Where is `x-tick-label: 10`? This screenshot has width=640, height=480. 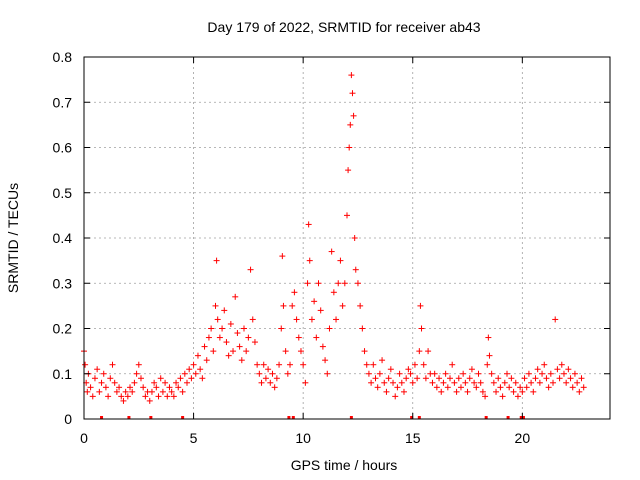
x-tick-label: 10 is located at coordinates (303, 438).